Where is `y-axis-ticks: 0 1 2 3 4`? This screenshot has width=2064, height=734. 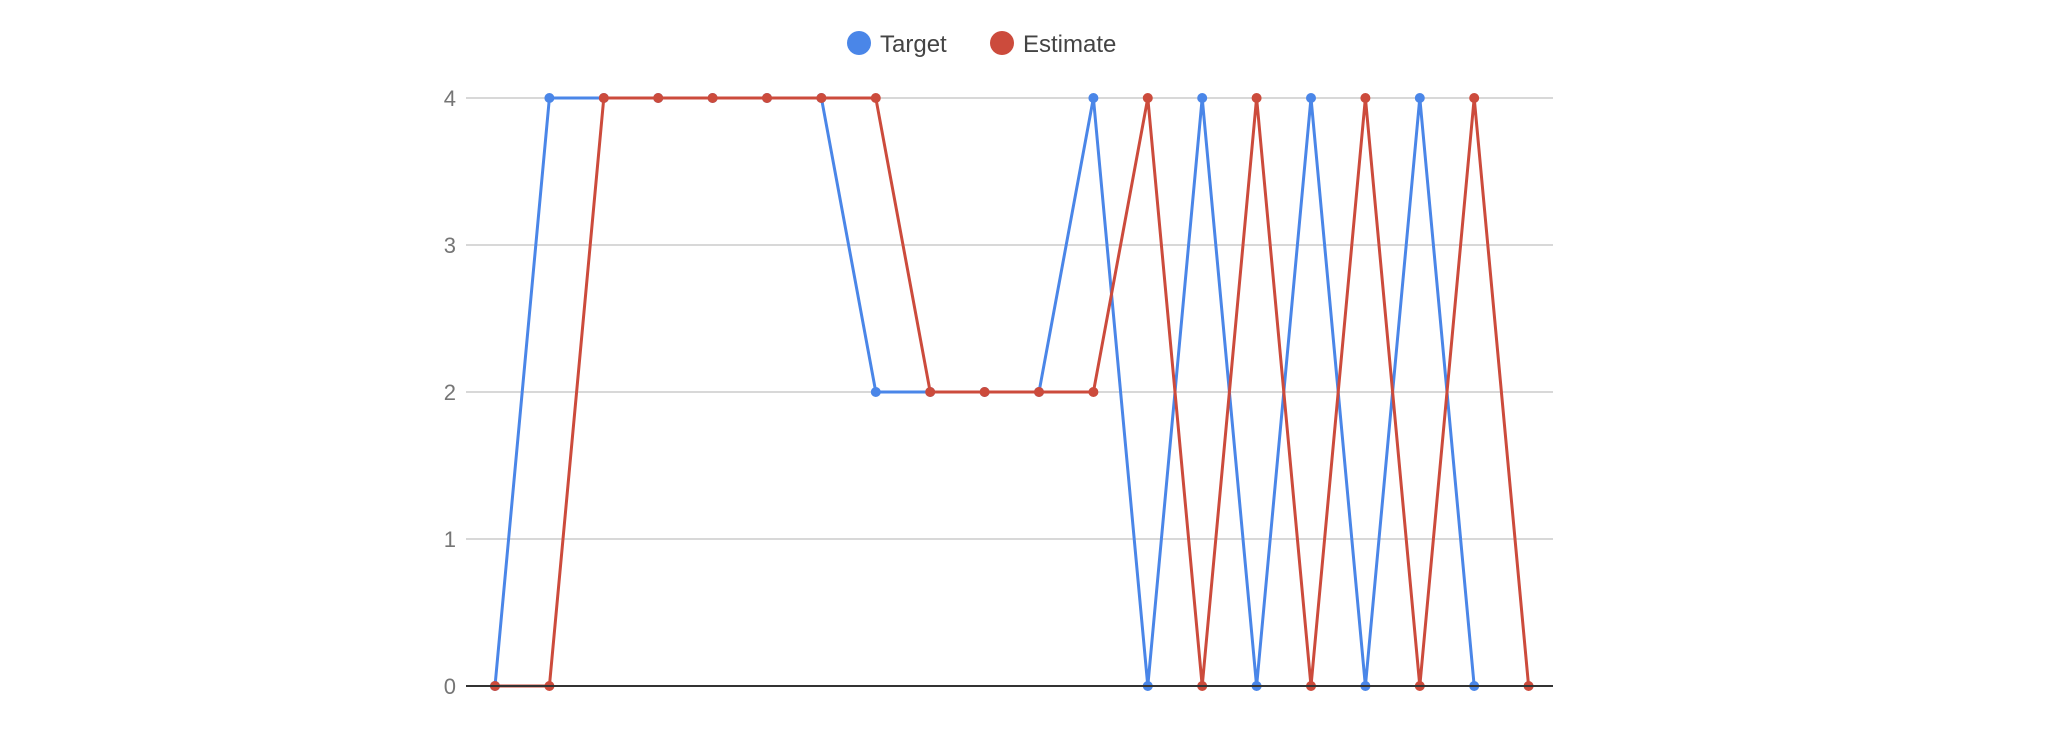 y-axis-ticks: 0 1 2 3 4 is located at coordinates (450, 392).